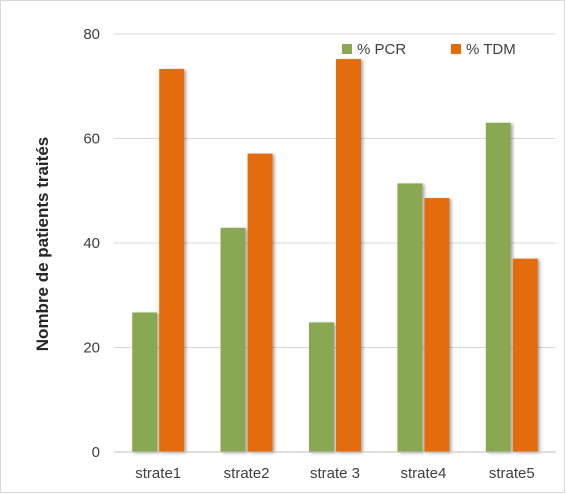  What do you see at coordinates (491, 49) in the screenshot?
I see `legend-label: % TDM` at bounding box center [491, 49].